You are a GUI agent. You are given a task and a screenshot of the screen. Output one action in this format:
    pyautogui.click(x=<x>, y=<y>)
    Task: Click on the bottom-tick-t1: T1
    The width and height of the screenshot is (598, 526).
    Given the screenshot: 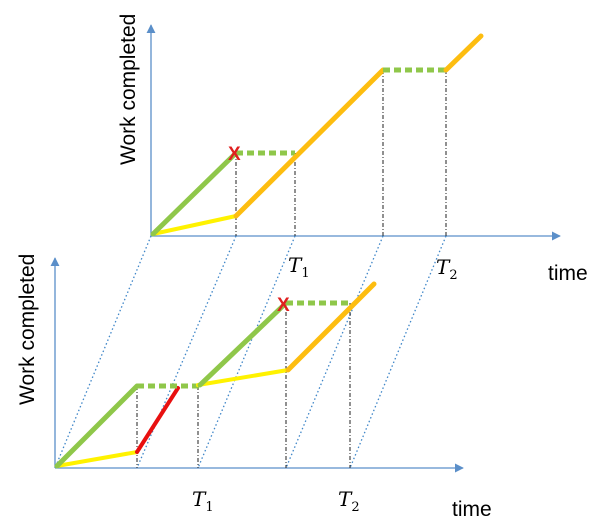 What is the action you would take?
    pyautogui.click(x=203, y=501)
    